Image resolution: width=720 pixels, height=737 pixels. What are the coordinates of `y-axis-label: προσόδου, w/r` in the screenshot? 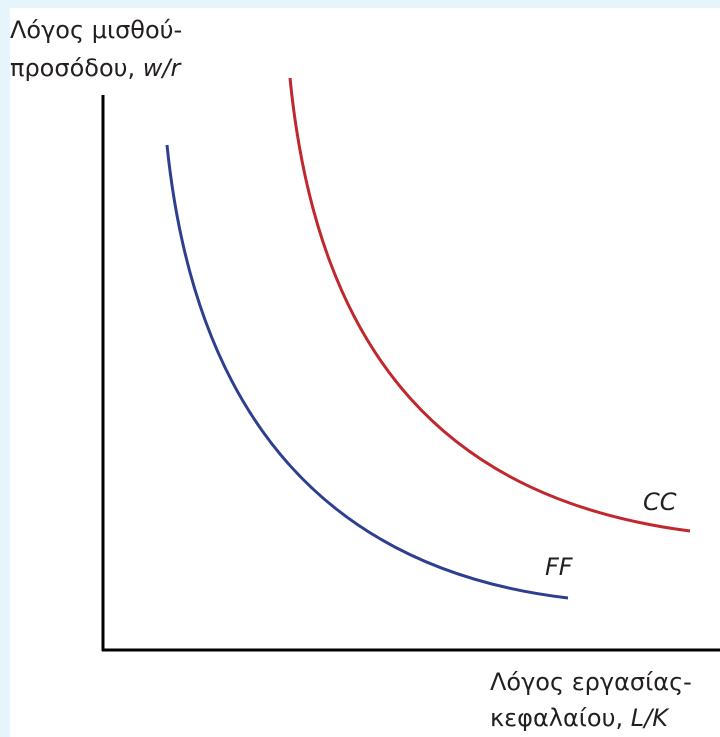 It's located at (96, 68).